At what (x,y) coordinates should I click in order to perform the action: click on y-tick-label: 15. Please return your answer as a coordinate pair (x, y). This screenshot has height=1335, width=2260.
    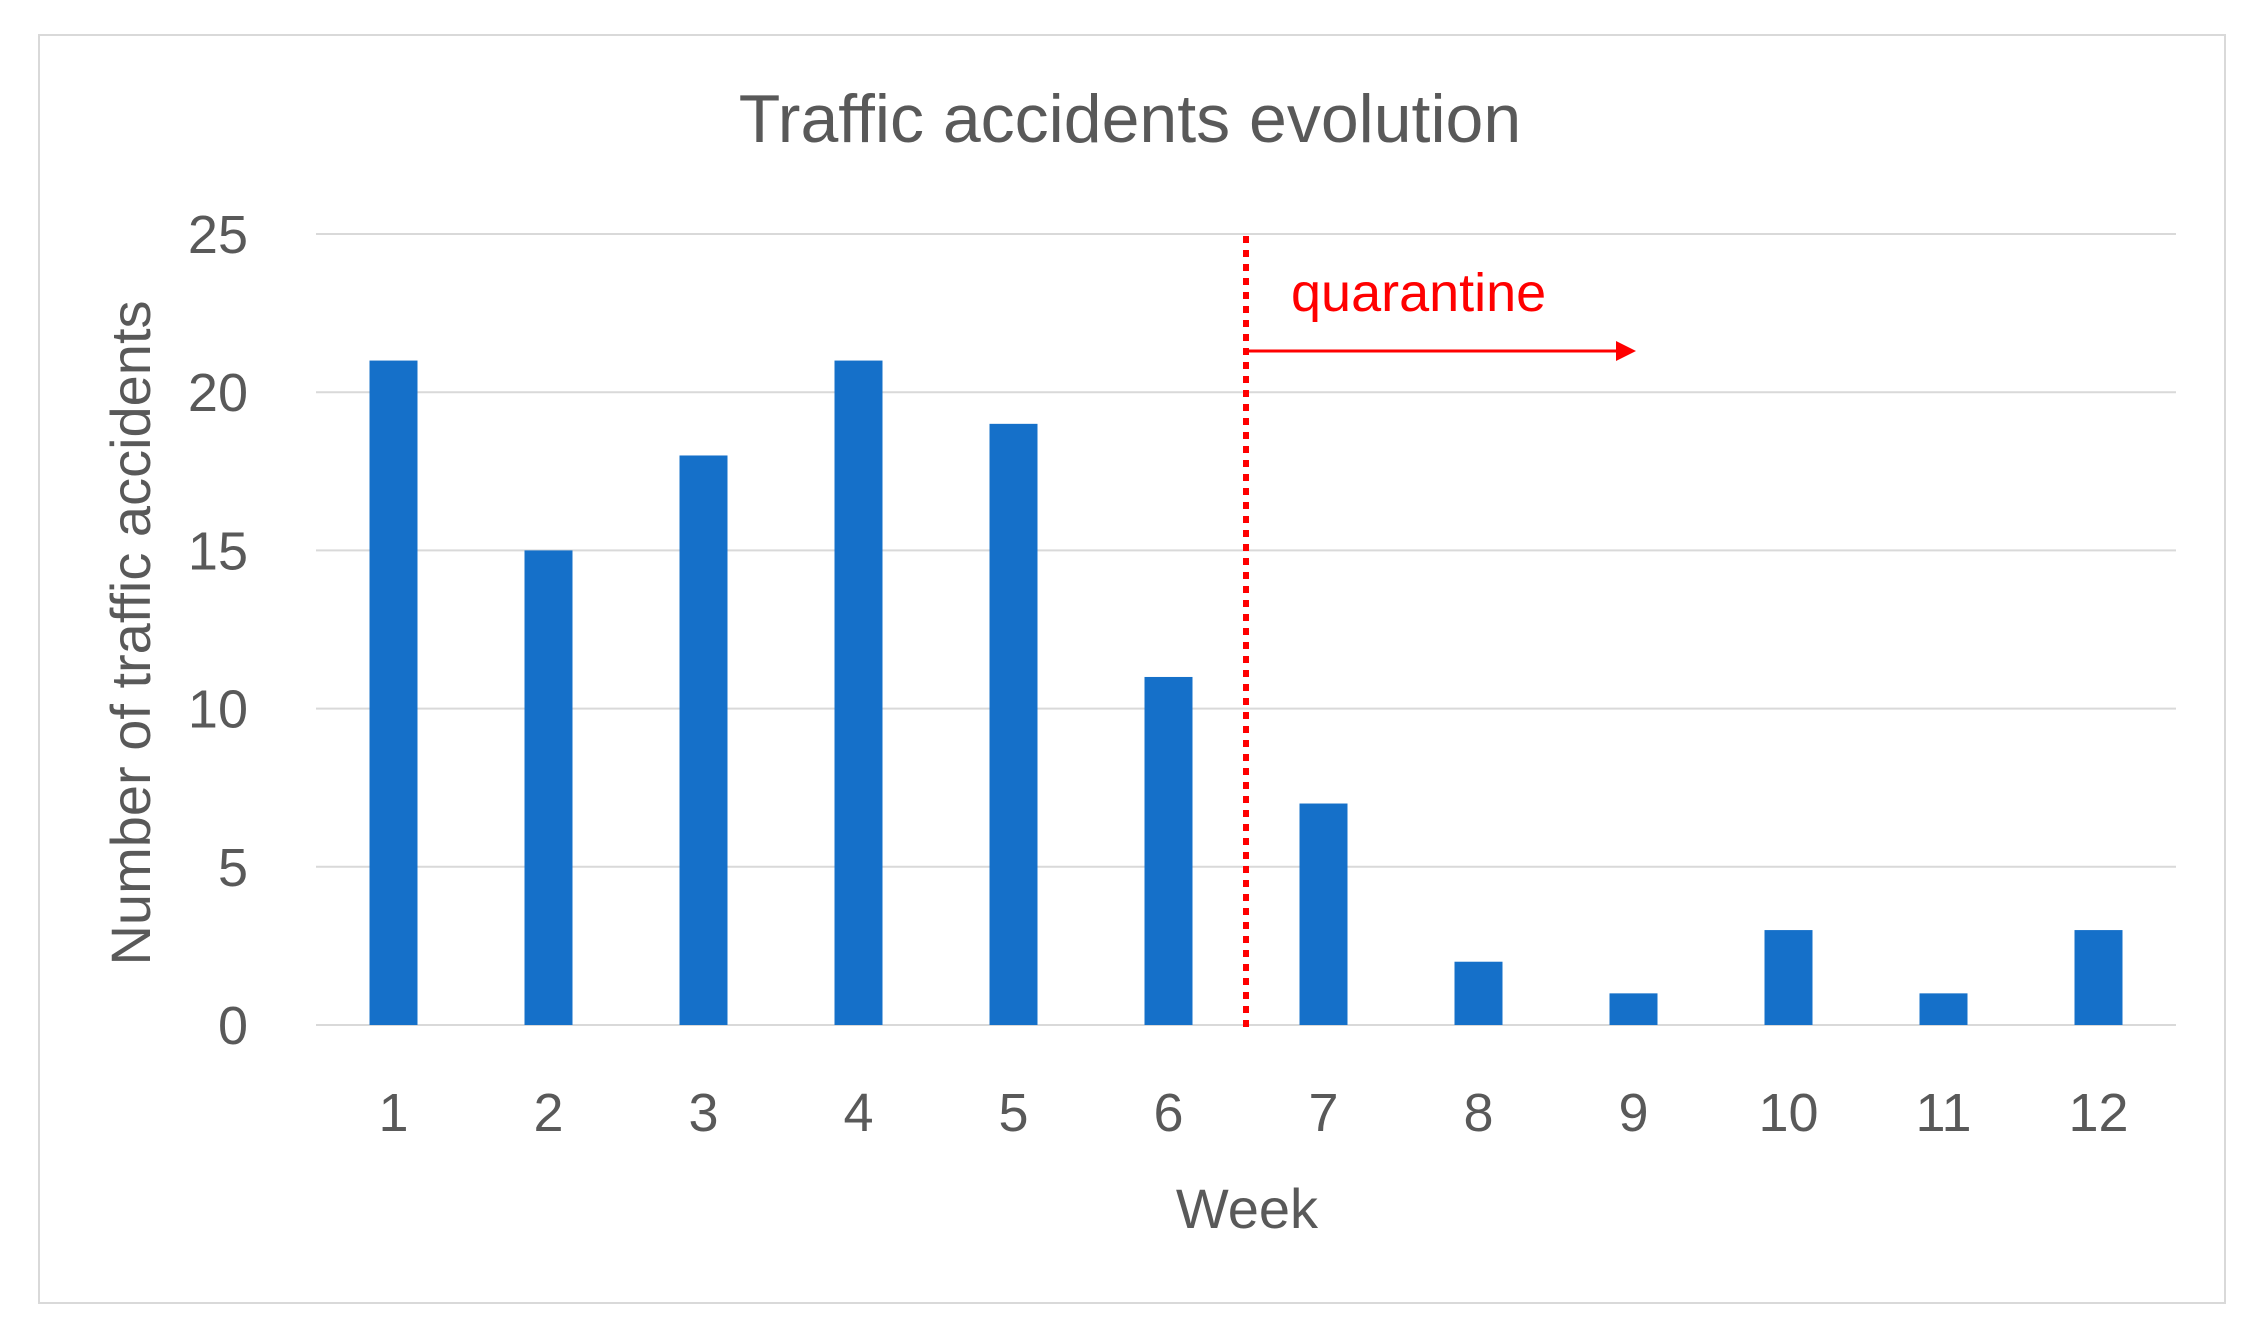
    Looking at the image, I should click on (218, 551).